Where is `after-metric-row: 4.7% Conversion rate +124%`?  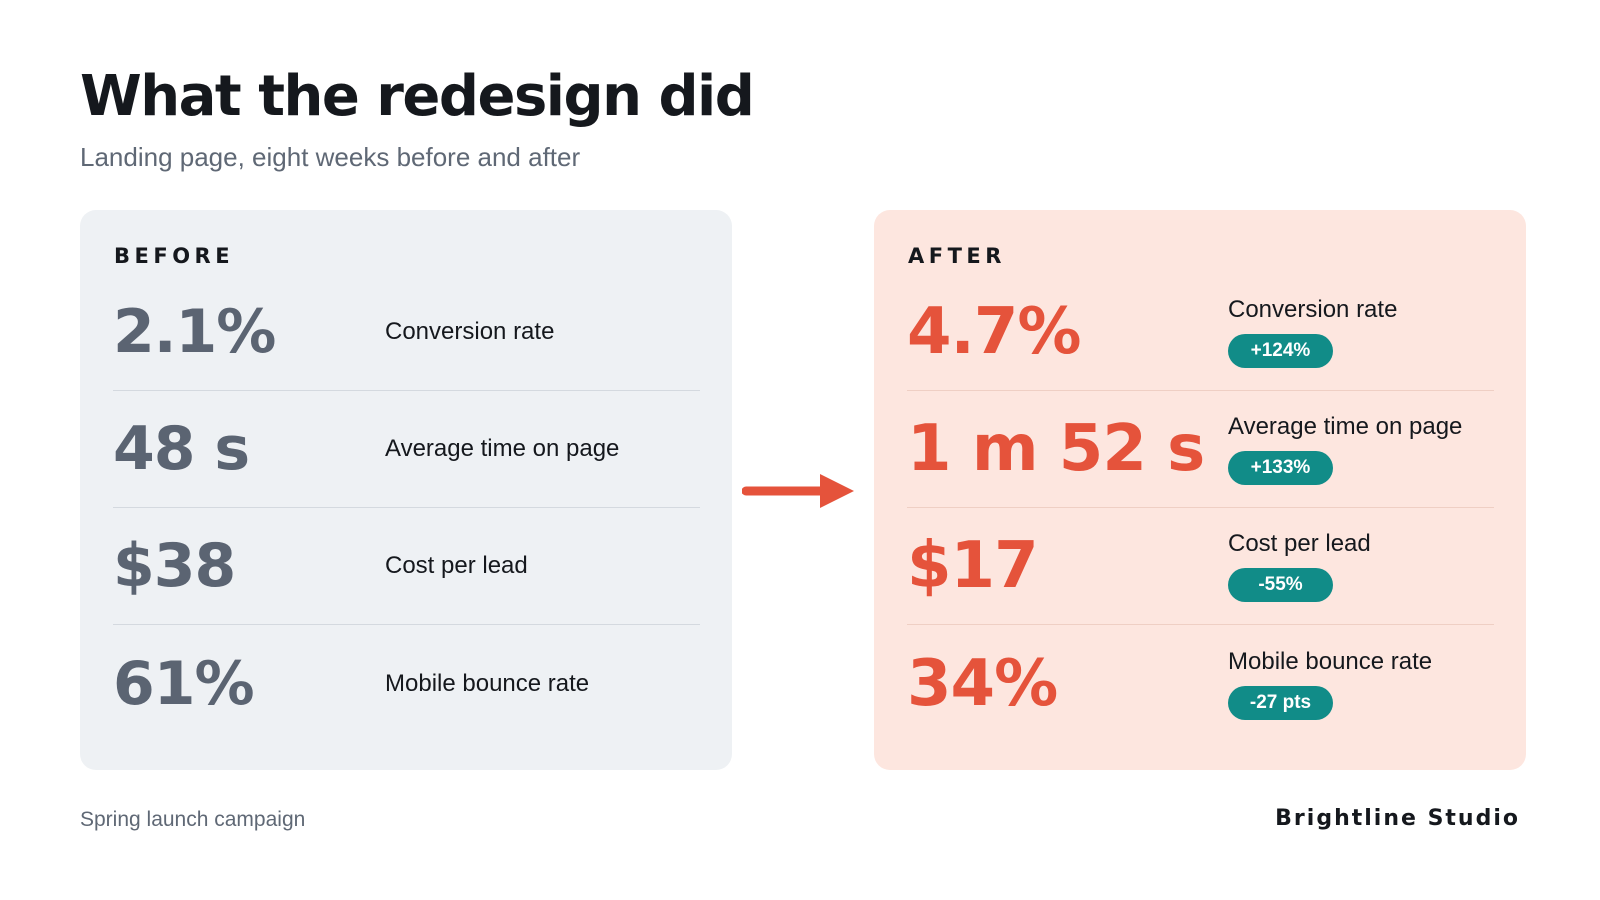 after-metric-row: 4.7% Conversion rate +124% is located at coordinates (1200, 332).